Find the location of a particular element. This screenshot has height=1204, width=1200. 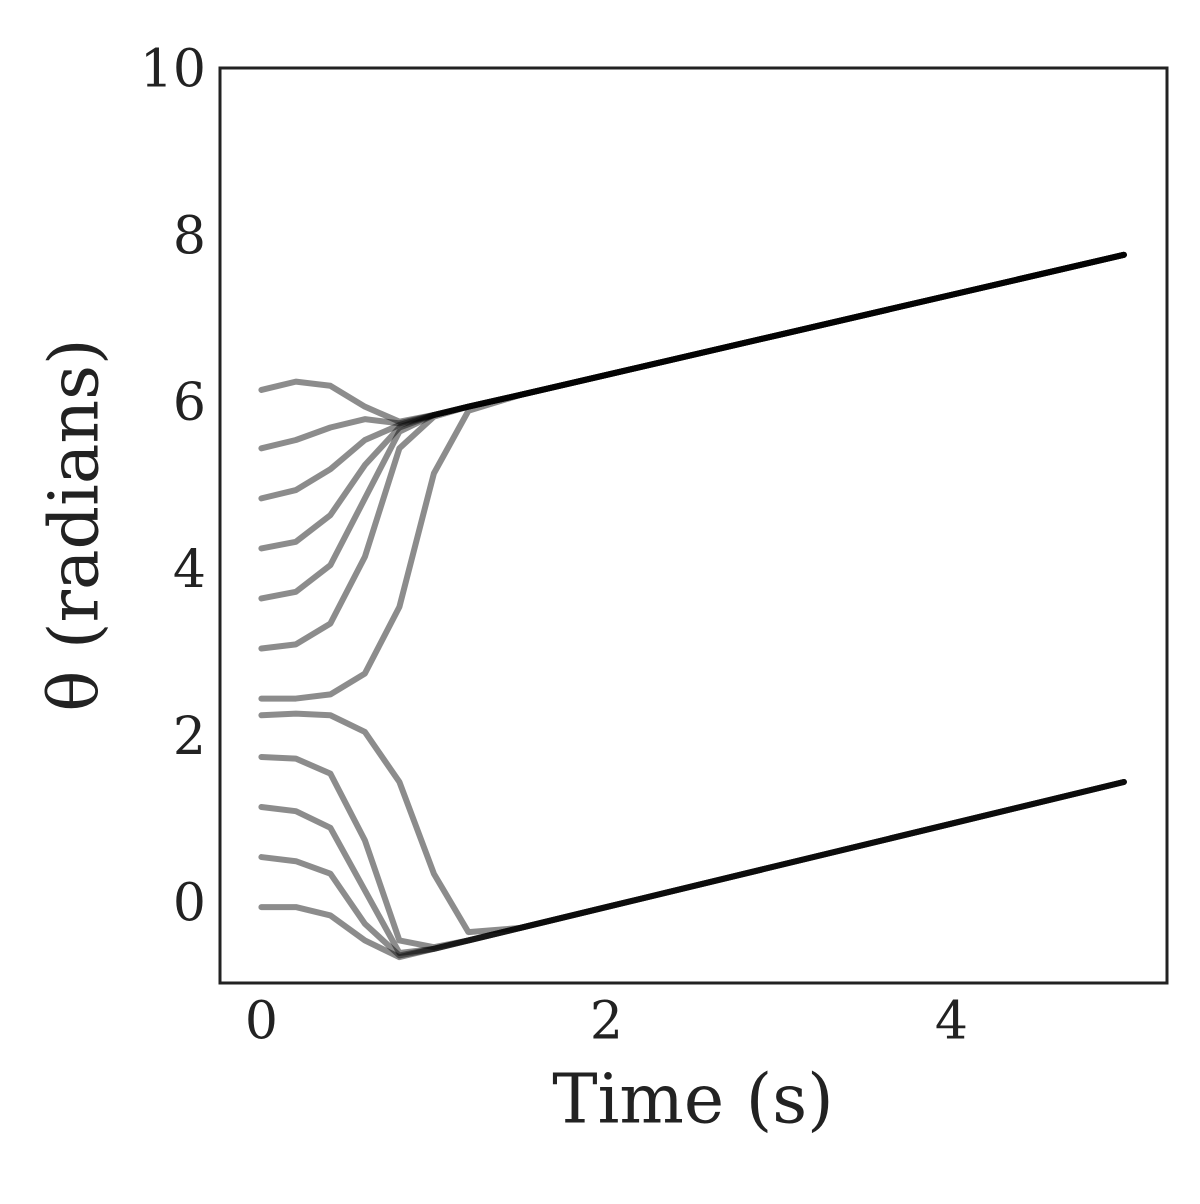

y-tick-label: 10 is located at coordinates (173, 70).